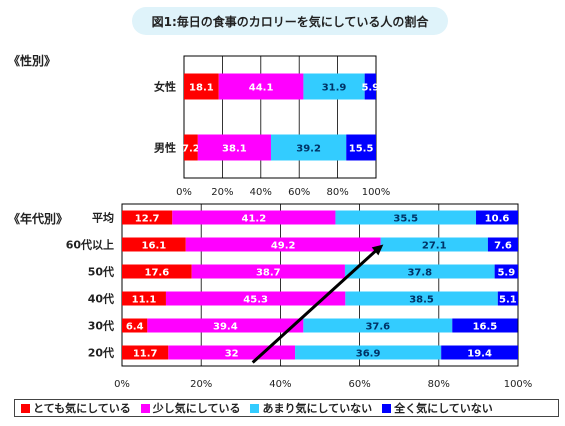 The height and width of the screenshot is (426, 565). I want to click on age-category-label: 50代, so click(101, 272).